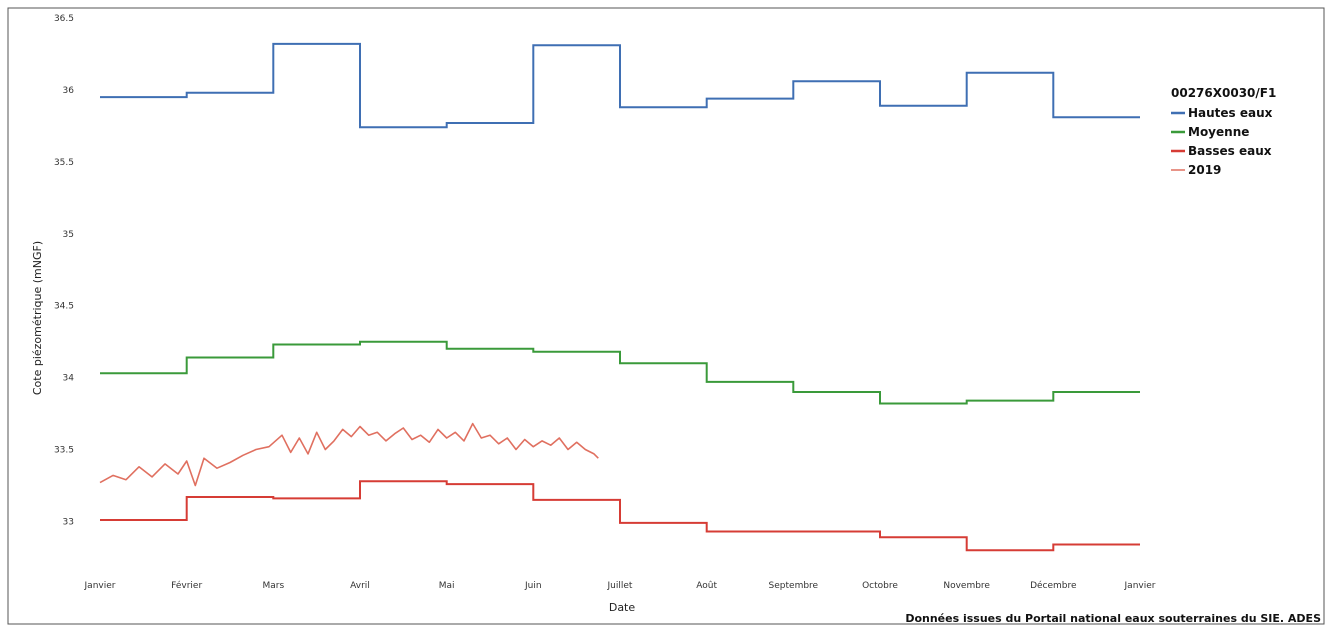  I want to click on y-tick-label-3: 35, so click(68, 235).